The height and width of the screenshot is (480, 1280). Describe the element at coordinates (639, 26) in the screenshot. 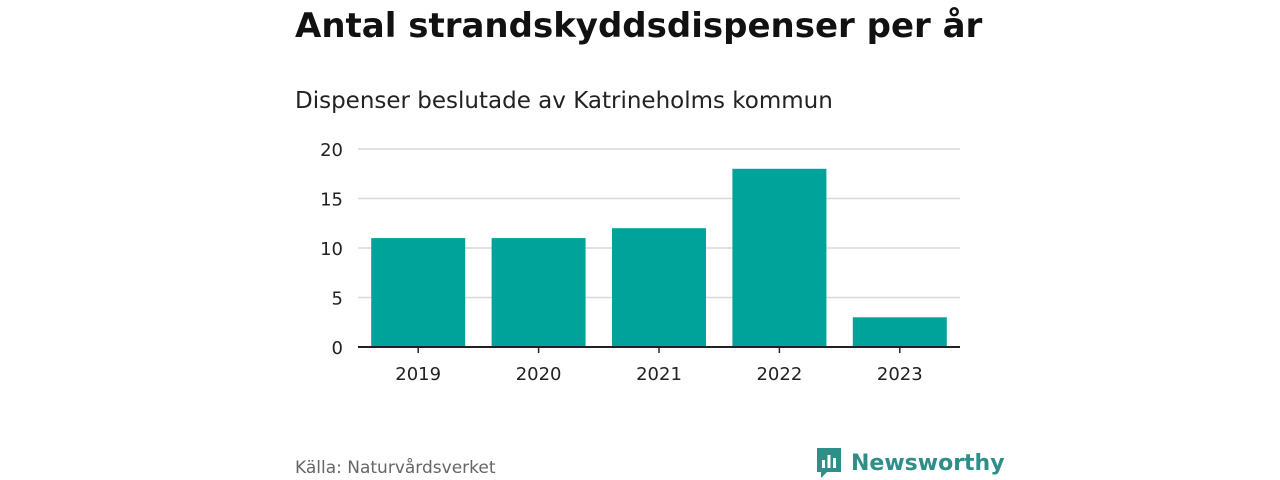

I see `chart-title: Antal strandskyddsdispenser per år` at that location.